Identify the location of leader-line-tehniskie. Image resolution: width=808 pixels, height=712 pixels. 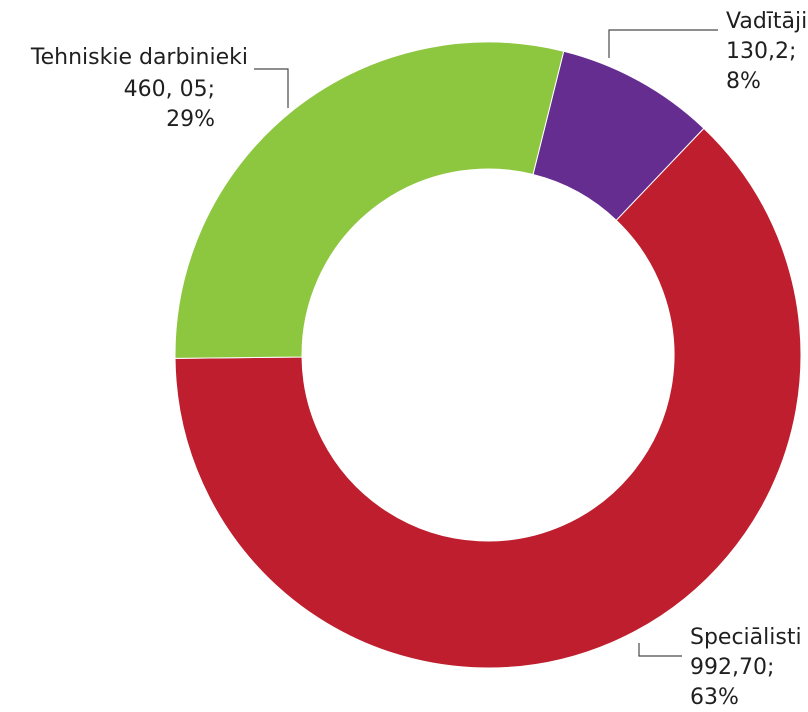
(271, 88).